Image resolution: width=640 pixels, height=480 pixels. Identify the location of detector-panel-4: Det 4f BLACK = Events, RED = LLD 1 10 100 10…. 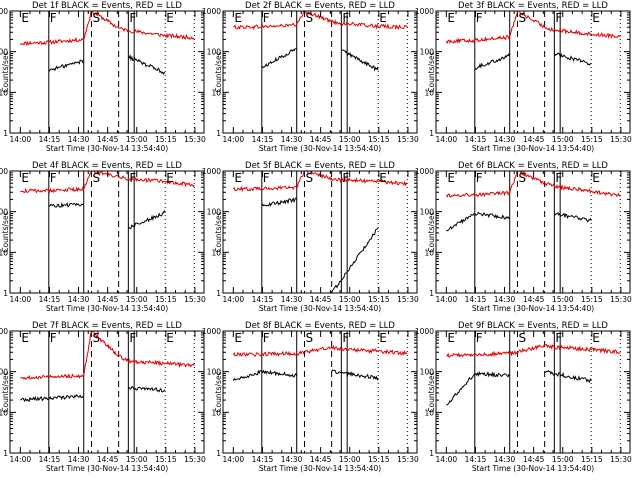
(103, 237).